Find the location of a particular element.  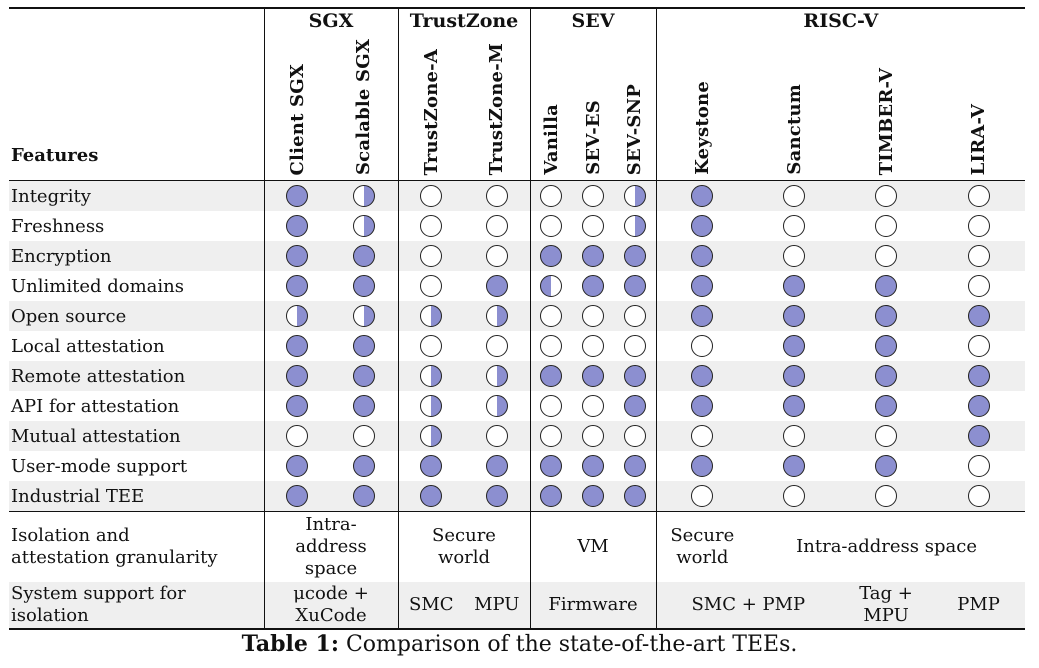

column-header-label: TrustZone-A is located at coordinates (431, 112).